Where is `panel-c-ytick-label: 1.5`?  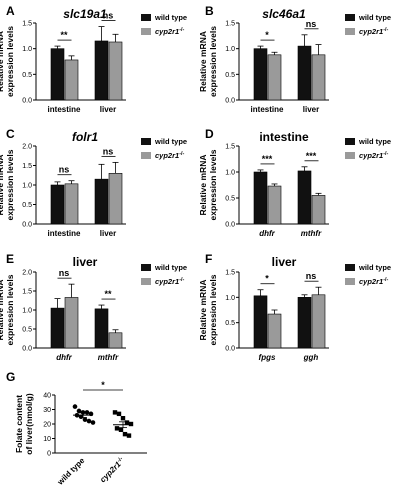 panel-c-ytick-label: 1.5 is located at coordinates (27, 166).